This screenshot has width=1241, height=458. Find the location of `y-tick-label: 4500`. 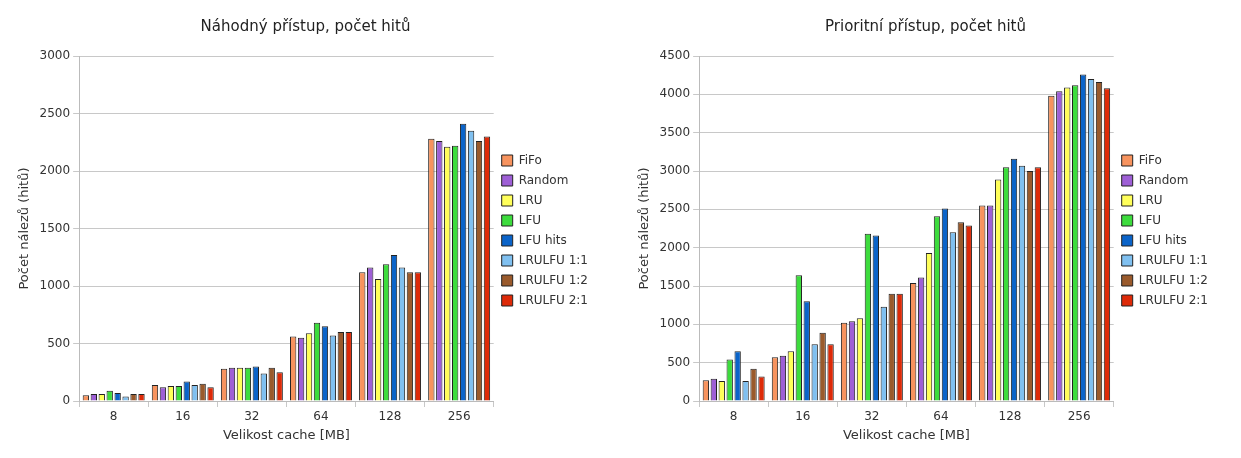

y-tick-label: 4500 is located at coordinates (675, 55).